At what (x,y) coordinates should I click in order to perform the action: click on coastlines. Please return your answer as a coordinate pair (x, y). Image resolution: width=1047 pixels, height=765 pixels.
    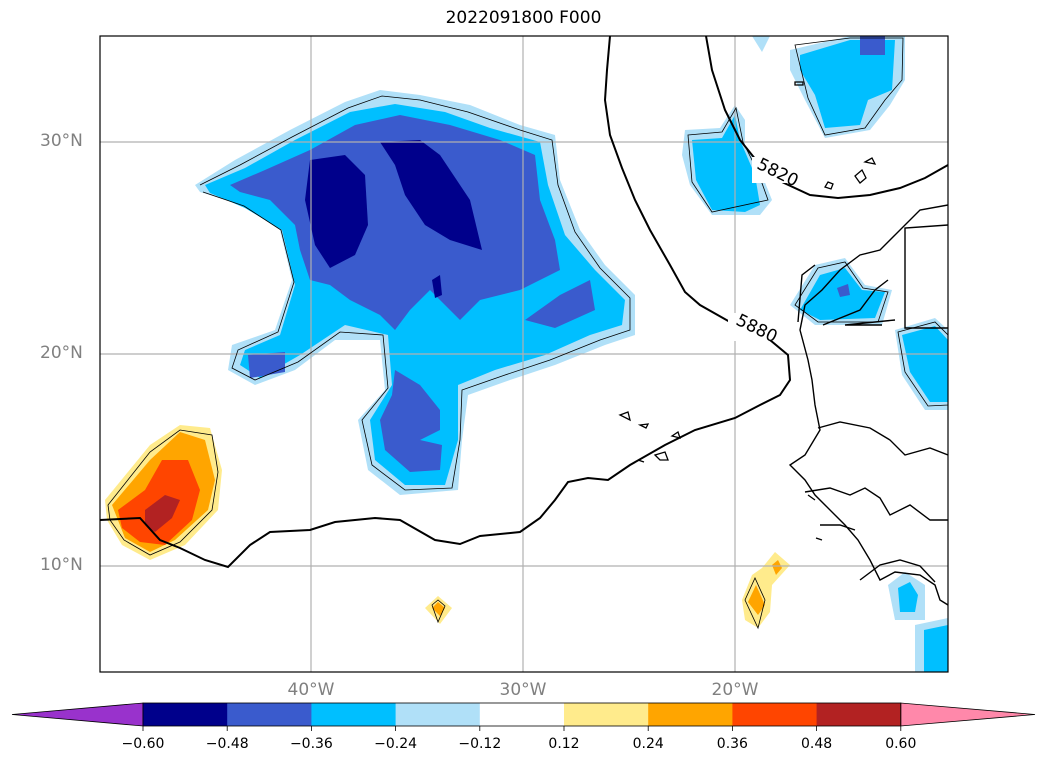
    Looking at the image, I should click on (868, 405).